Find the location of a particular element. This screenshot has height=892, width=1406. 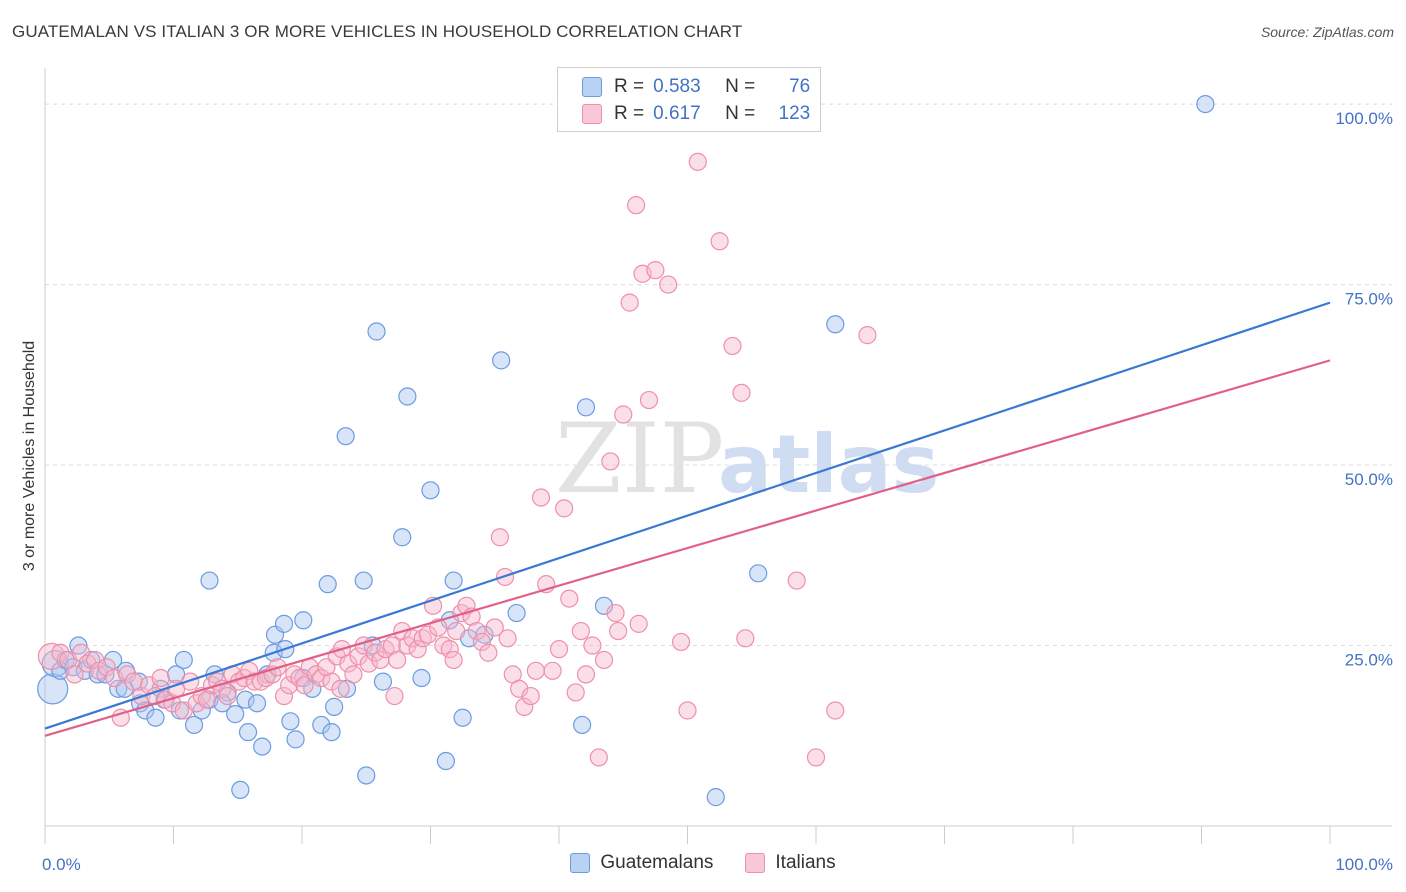

legend-row-italians: R = 0.617 N = 123 is located at coordinates (696, 114).